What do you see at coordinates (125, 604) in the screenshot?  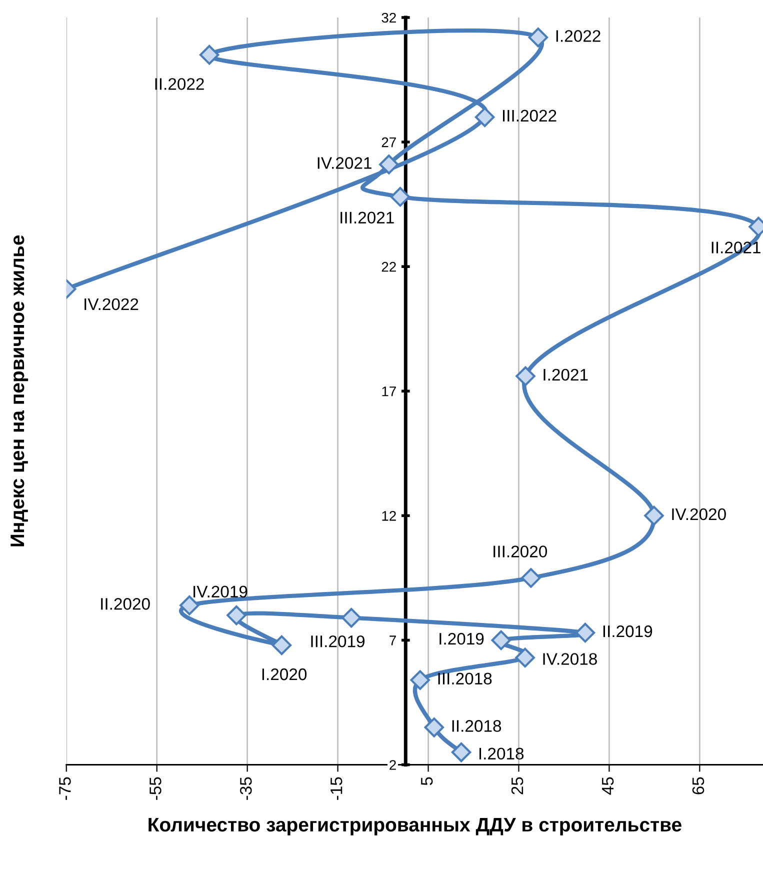 I see `annotation: II.2020` at bounding box center [125, 604].